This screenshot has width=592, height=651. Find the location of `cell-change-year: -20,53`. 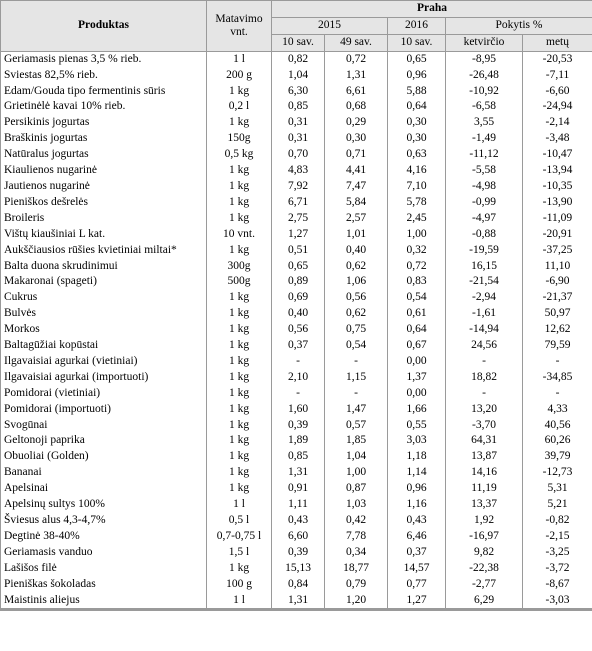

cell-change-year: -20,53 is located at coordinates (556, 59).